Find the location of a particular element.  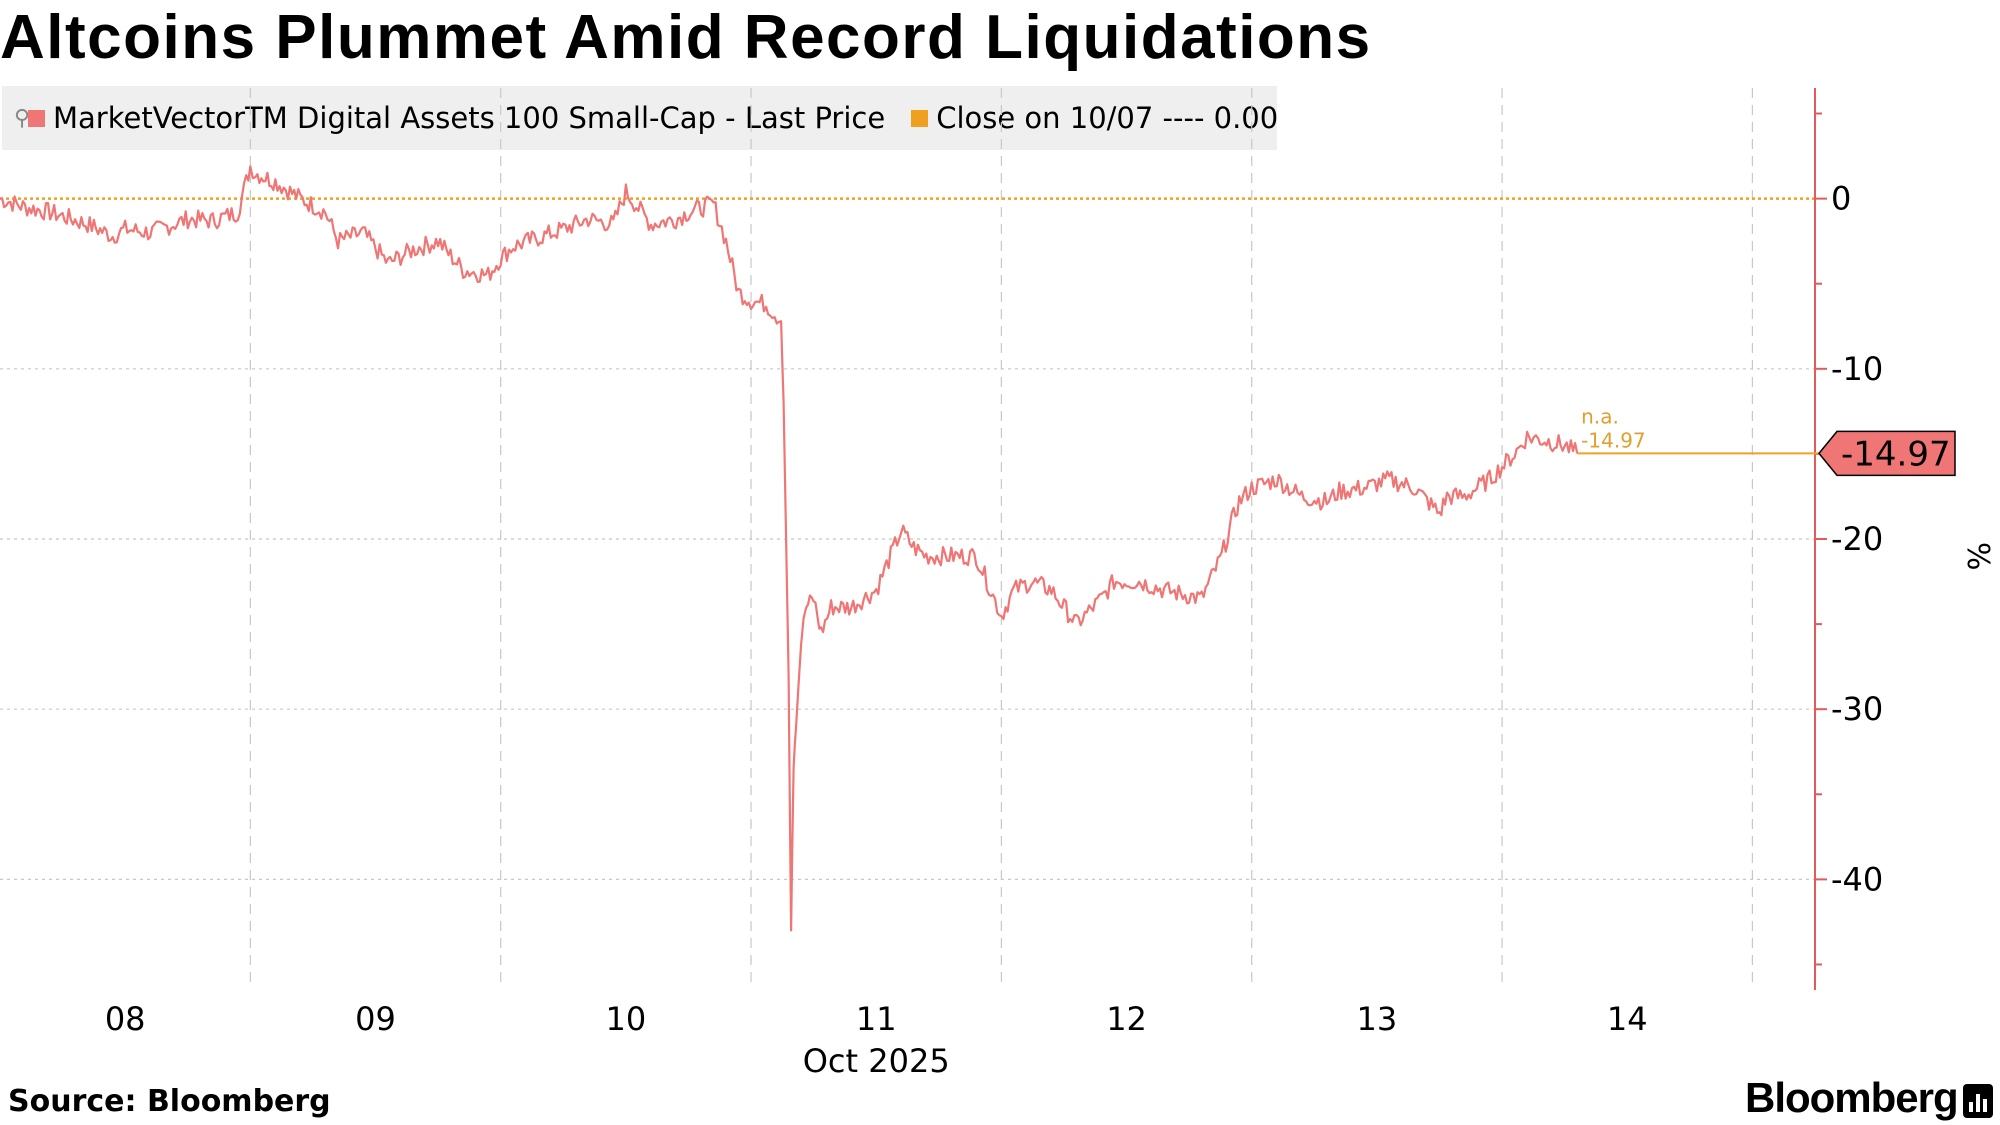

y-tick-label: -20 is located at coordinates (1857, 539).